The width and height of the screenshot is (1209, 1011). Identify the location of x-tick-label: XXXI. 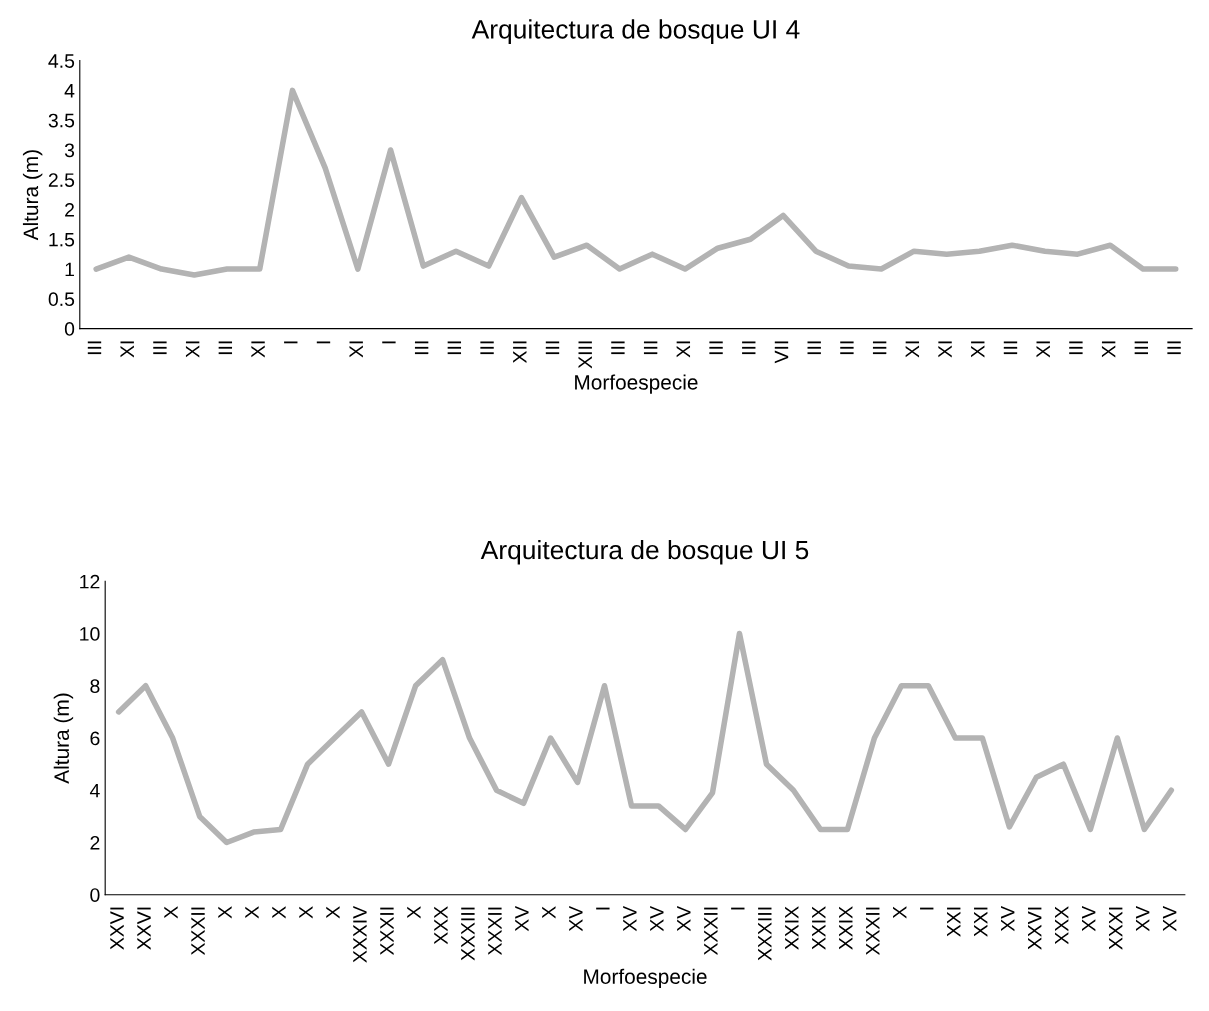
(1115, 928).